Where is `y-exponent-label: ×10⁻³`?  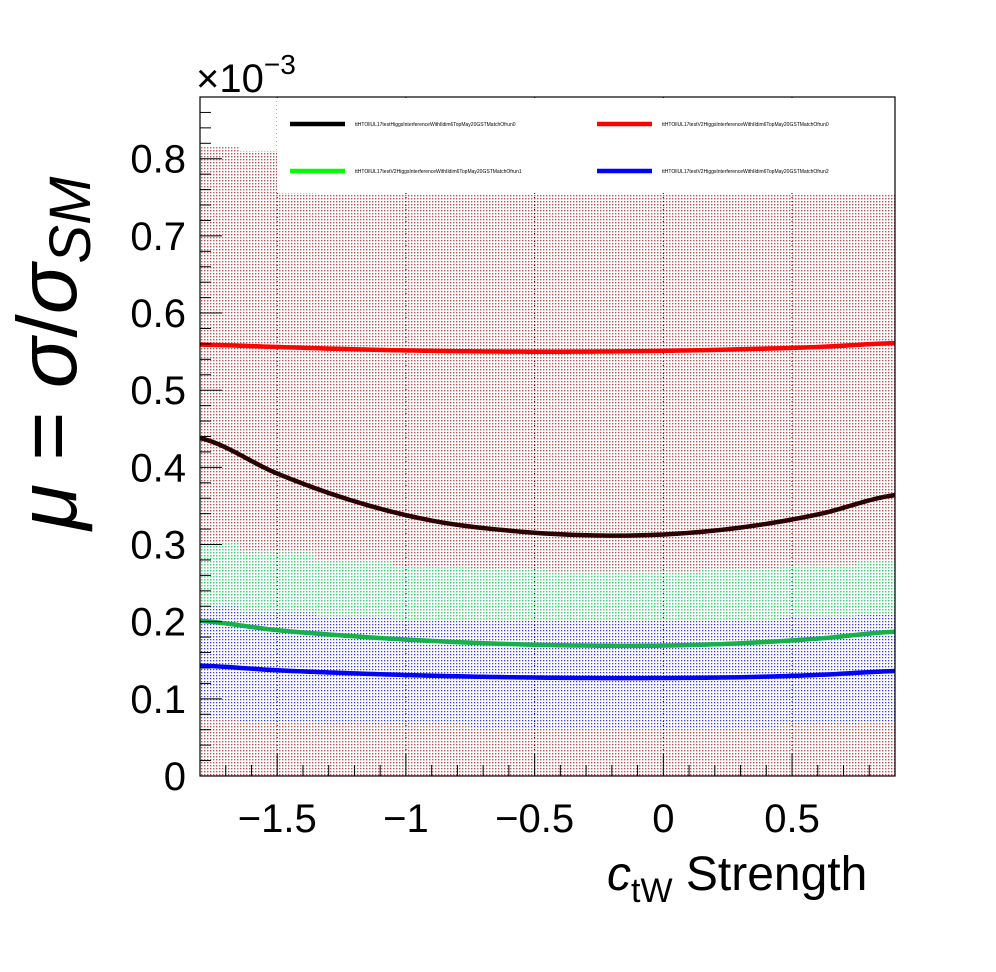
y-exponent-label: ×10⁻³ is located at coordinates (246, 75).